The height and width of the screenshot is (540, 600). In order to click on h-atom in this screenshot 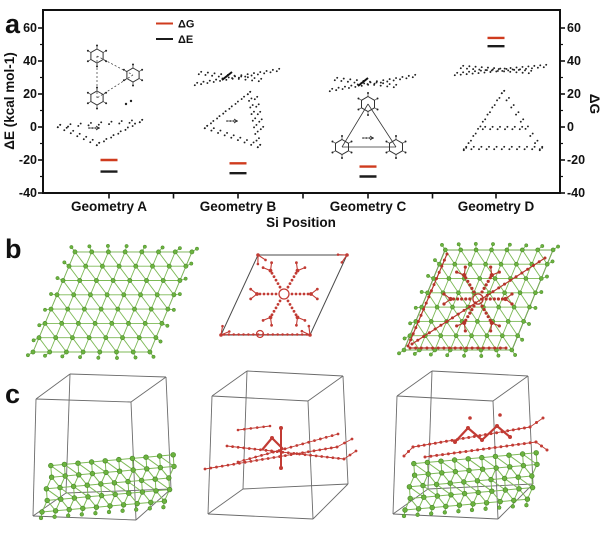, I will do `click(97, 66)`.